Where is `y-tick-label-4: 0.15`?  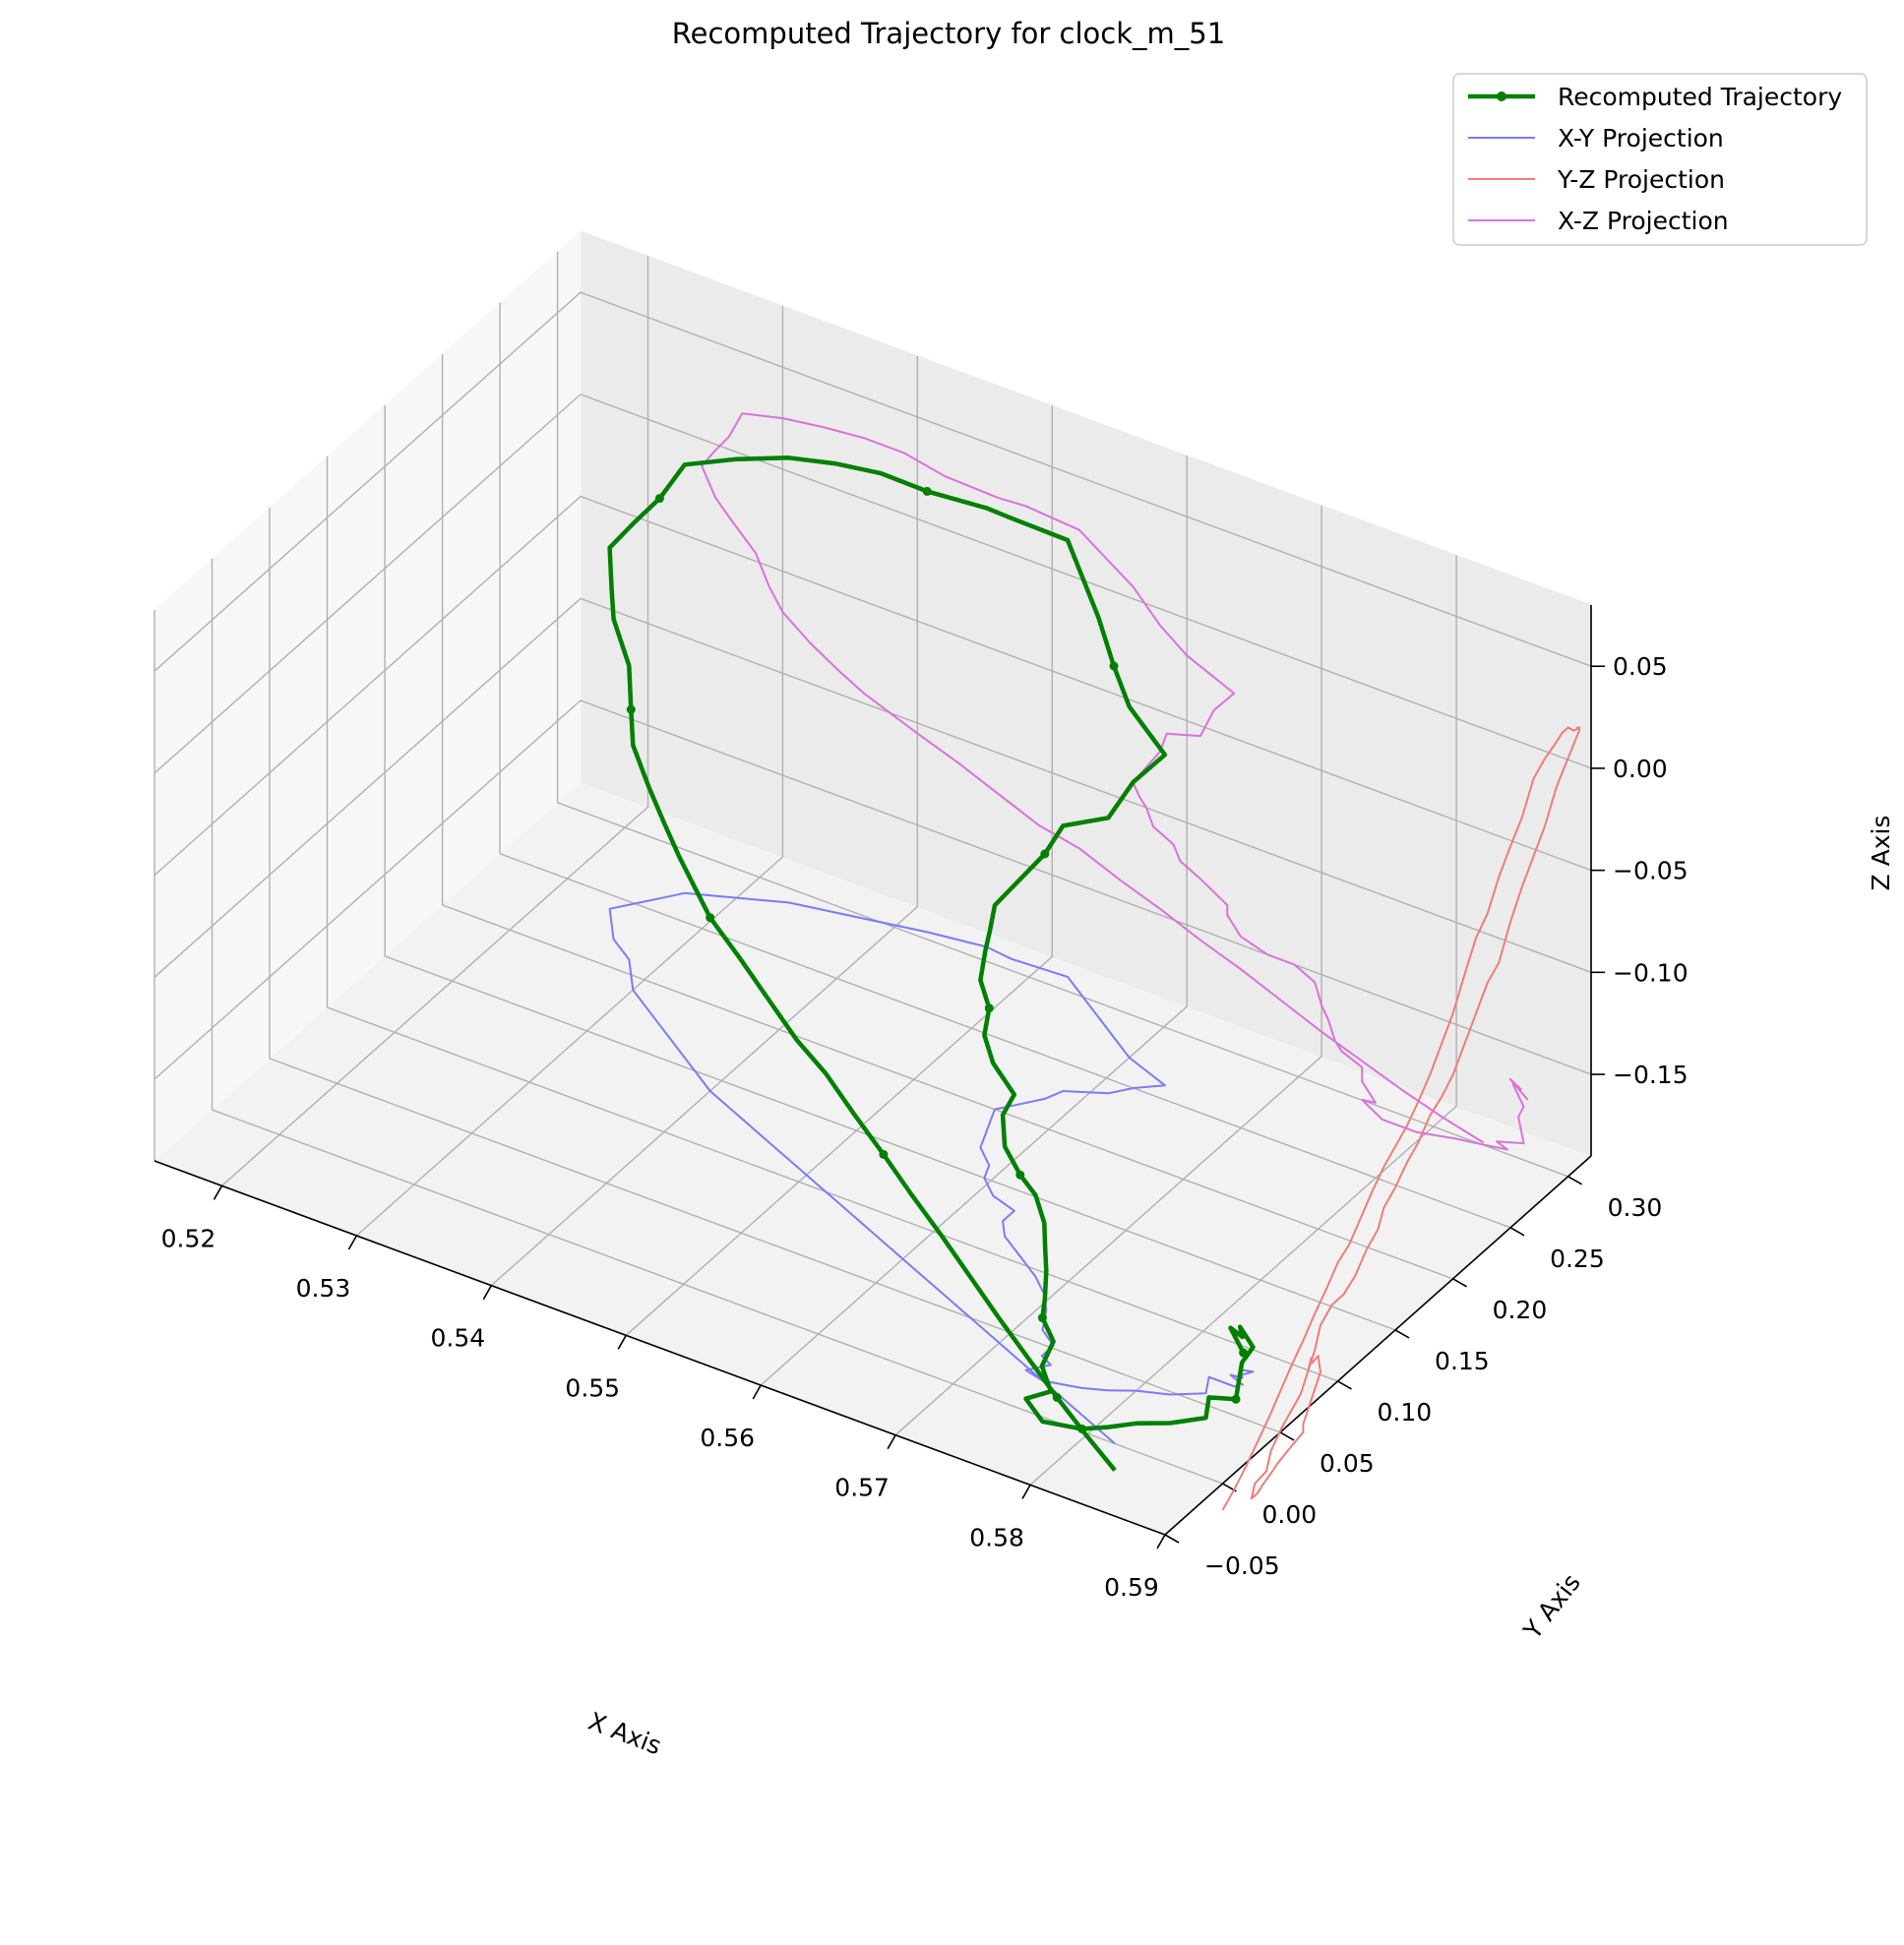 y-tick-label-4: 0.15 is located at coordinates (1462, 1361).